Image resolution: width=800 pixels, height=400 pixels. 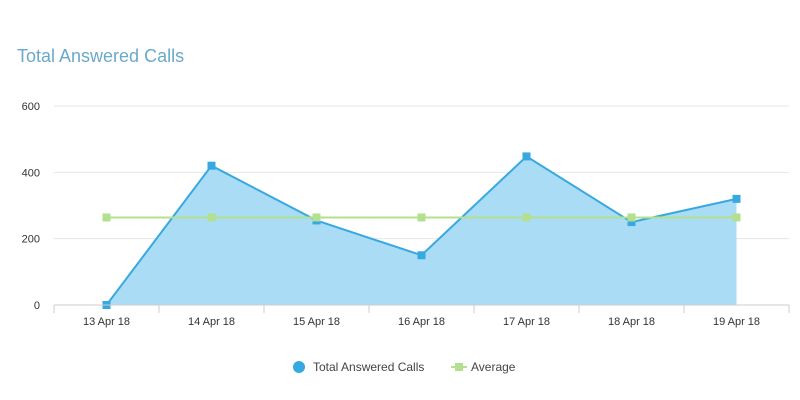 I want to click on x-tick-label: 16 Apr 18, so click(x=421, y=322).